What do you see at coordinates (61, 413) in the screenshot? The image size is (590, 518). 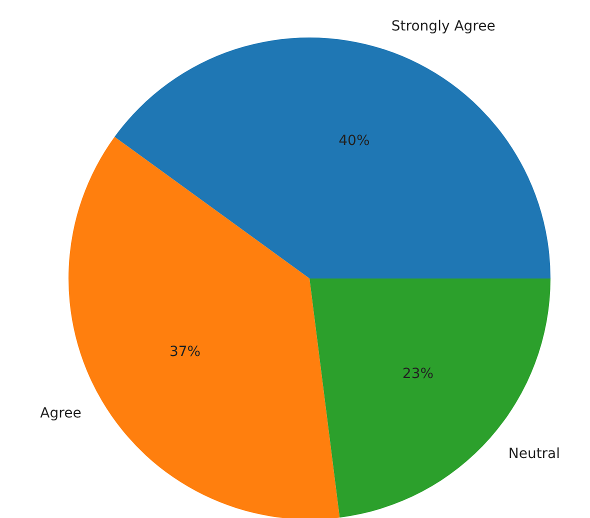 I see `slice-label: Agree` at bounding box center [61, 413].